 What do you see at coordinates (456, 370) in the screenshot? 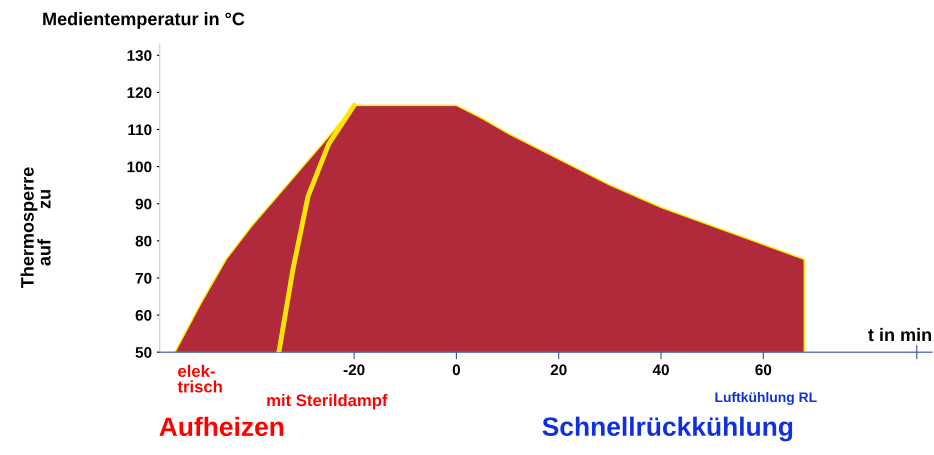
I see `x-tick-label: 0` at bounding box center [456, 370].